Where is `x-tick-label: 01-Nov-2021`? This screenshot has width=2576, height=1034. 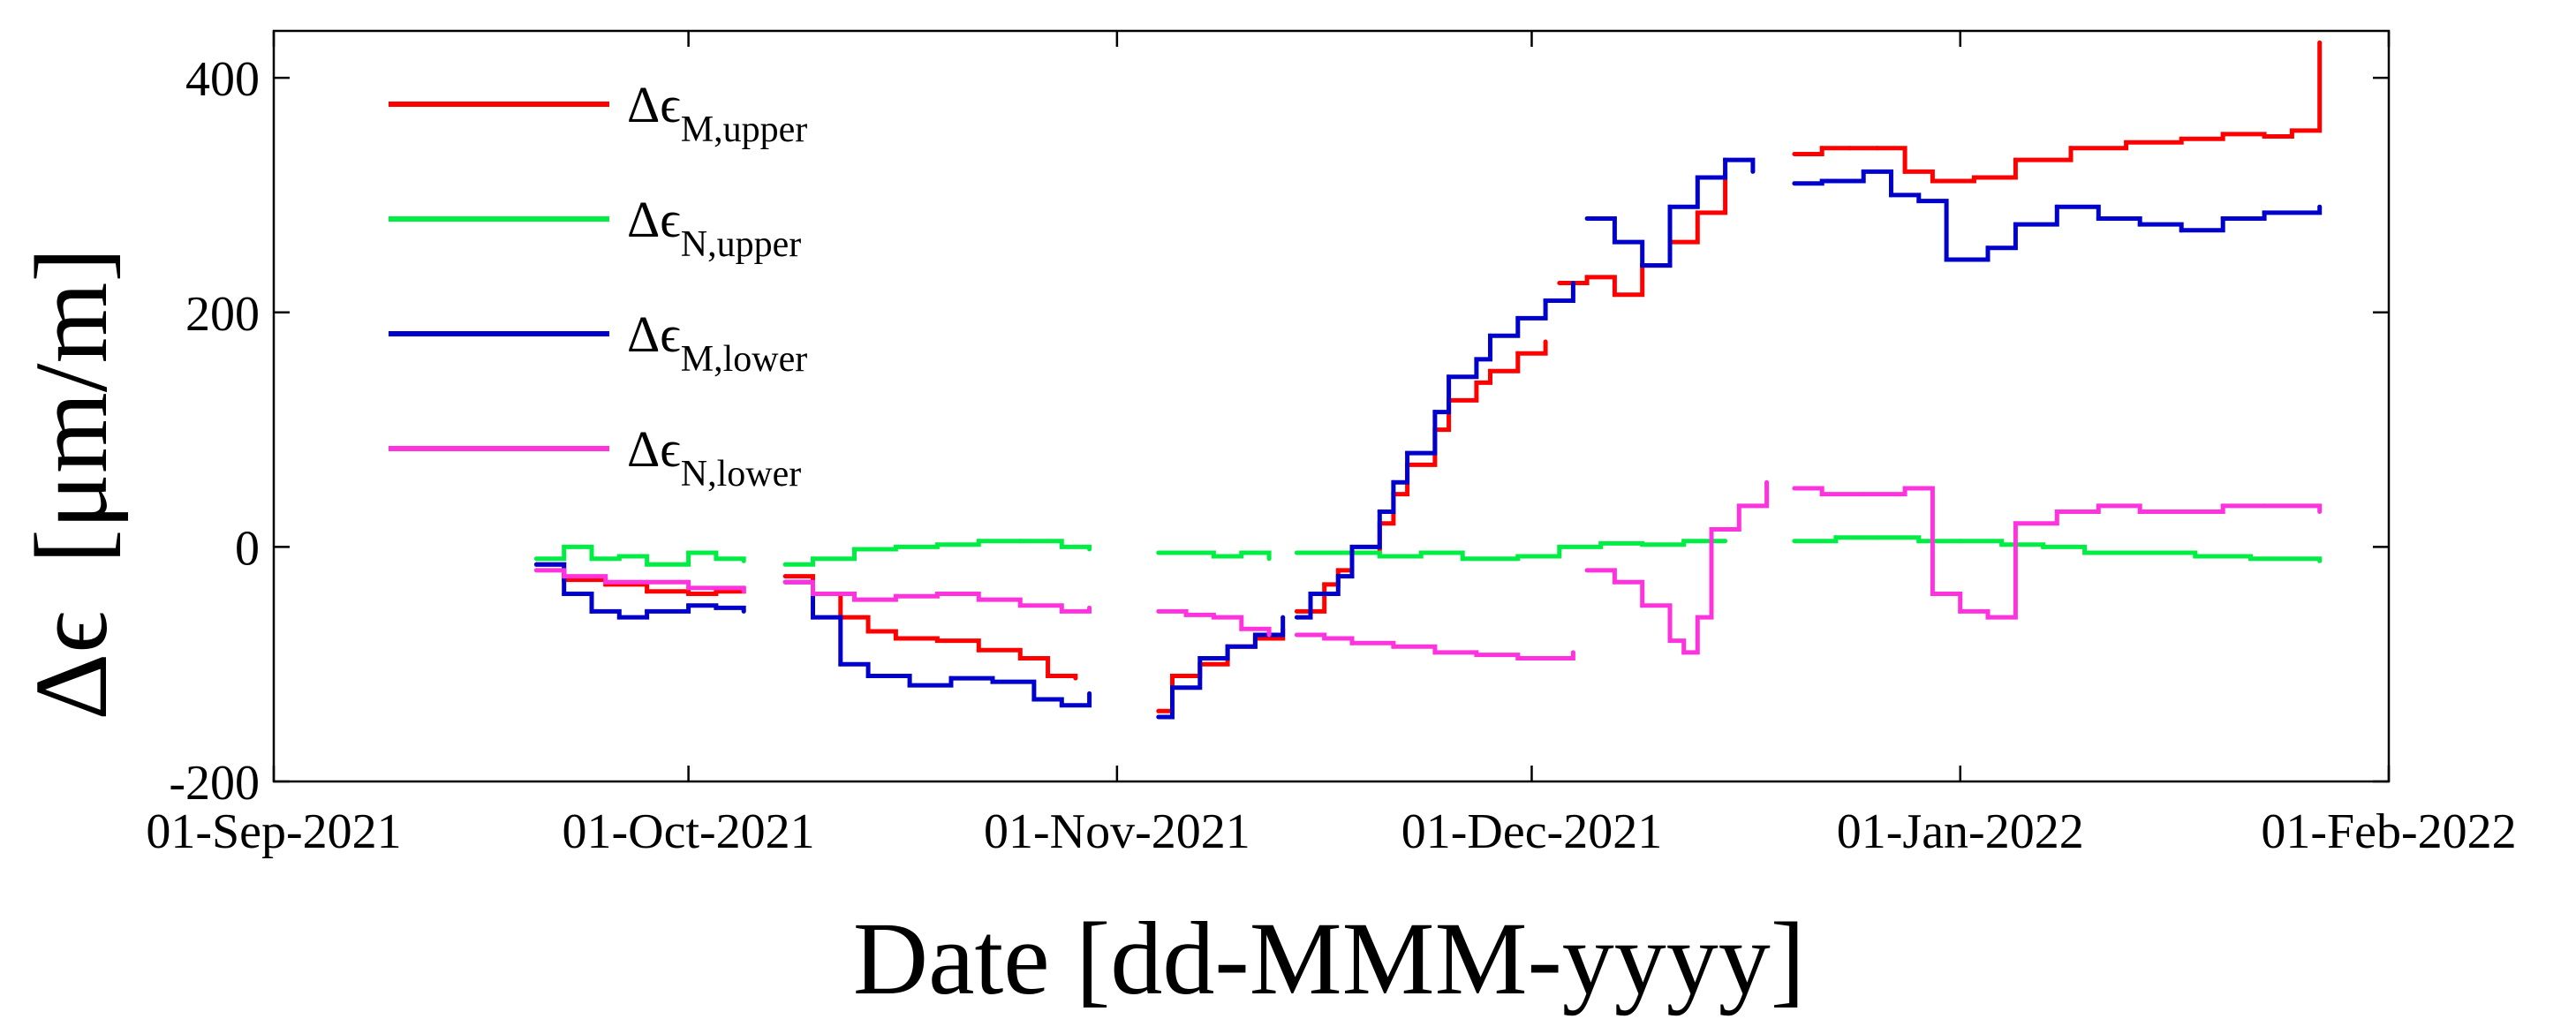
x-tick-label: 01-Nov-2021 is located at coordinates (1117, 831).